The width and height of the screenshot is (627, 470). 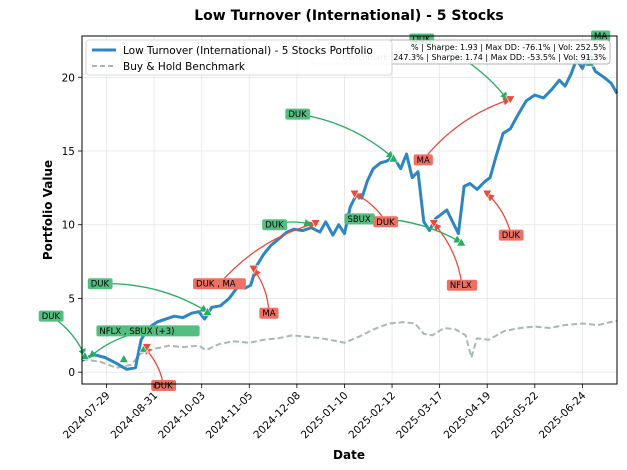 I want to click on y-axis-label: Portfolio Value, so click(x=48, y=210).